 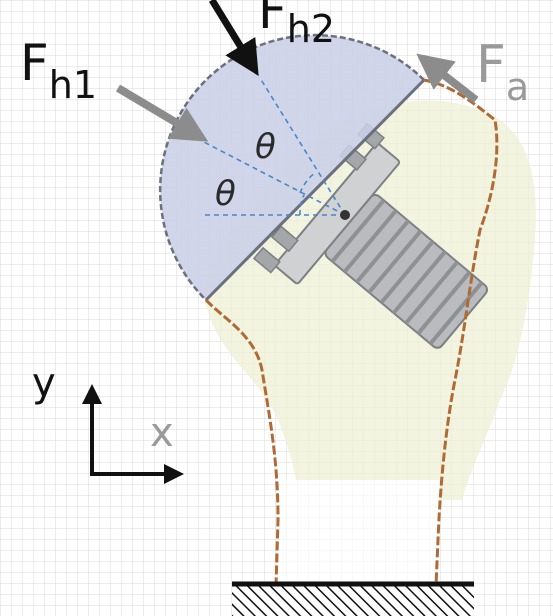 I want to click on xy-axes-icon, so click(x=133, y=434).